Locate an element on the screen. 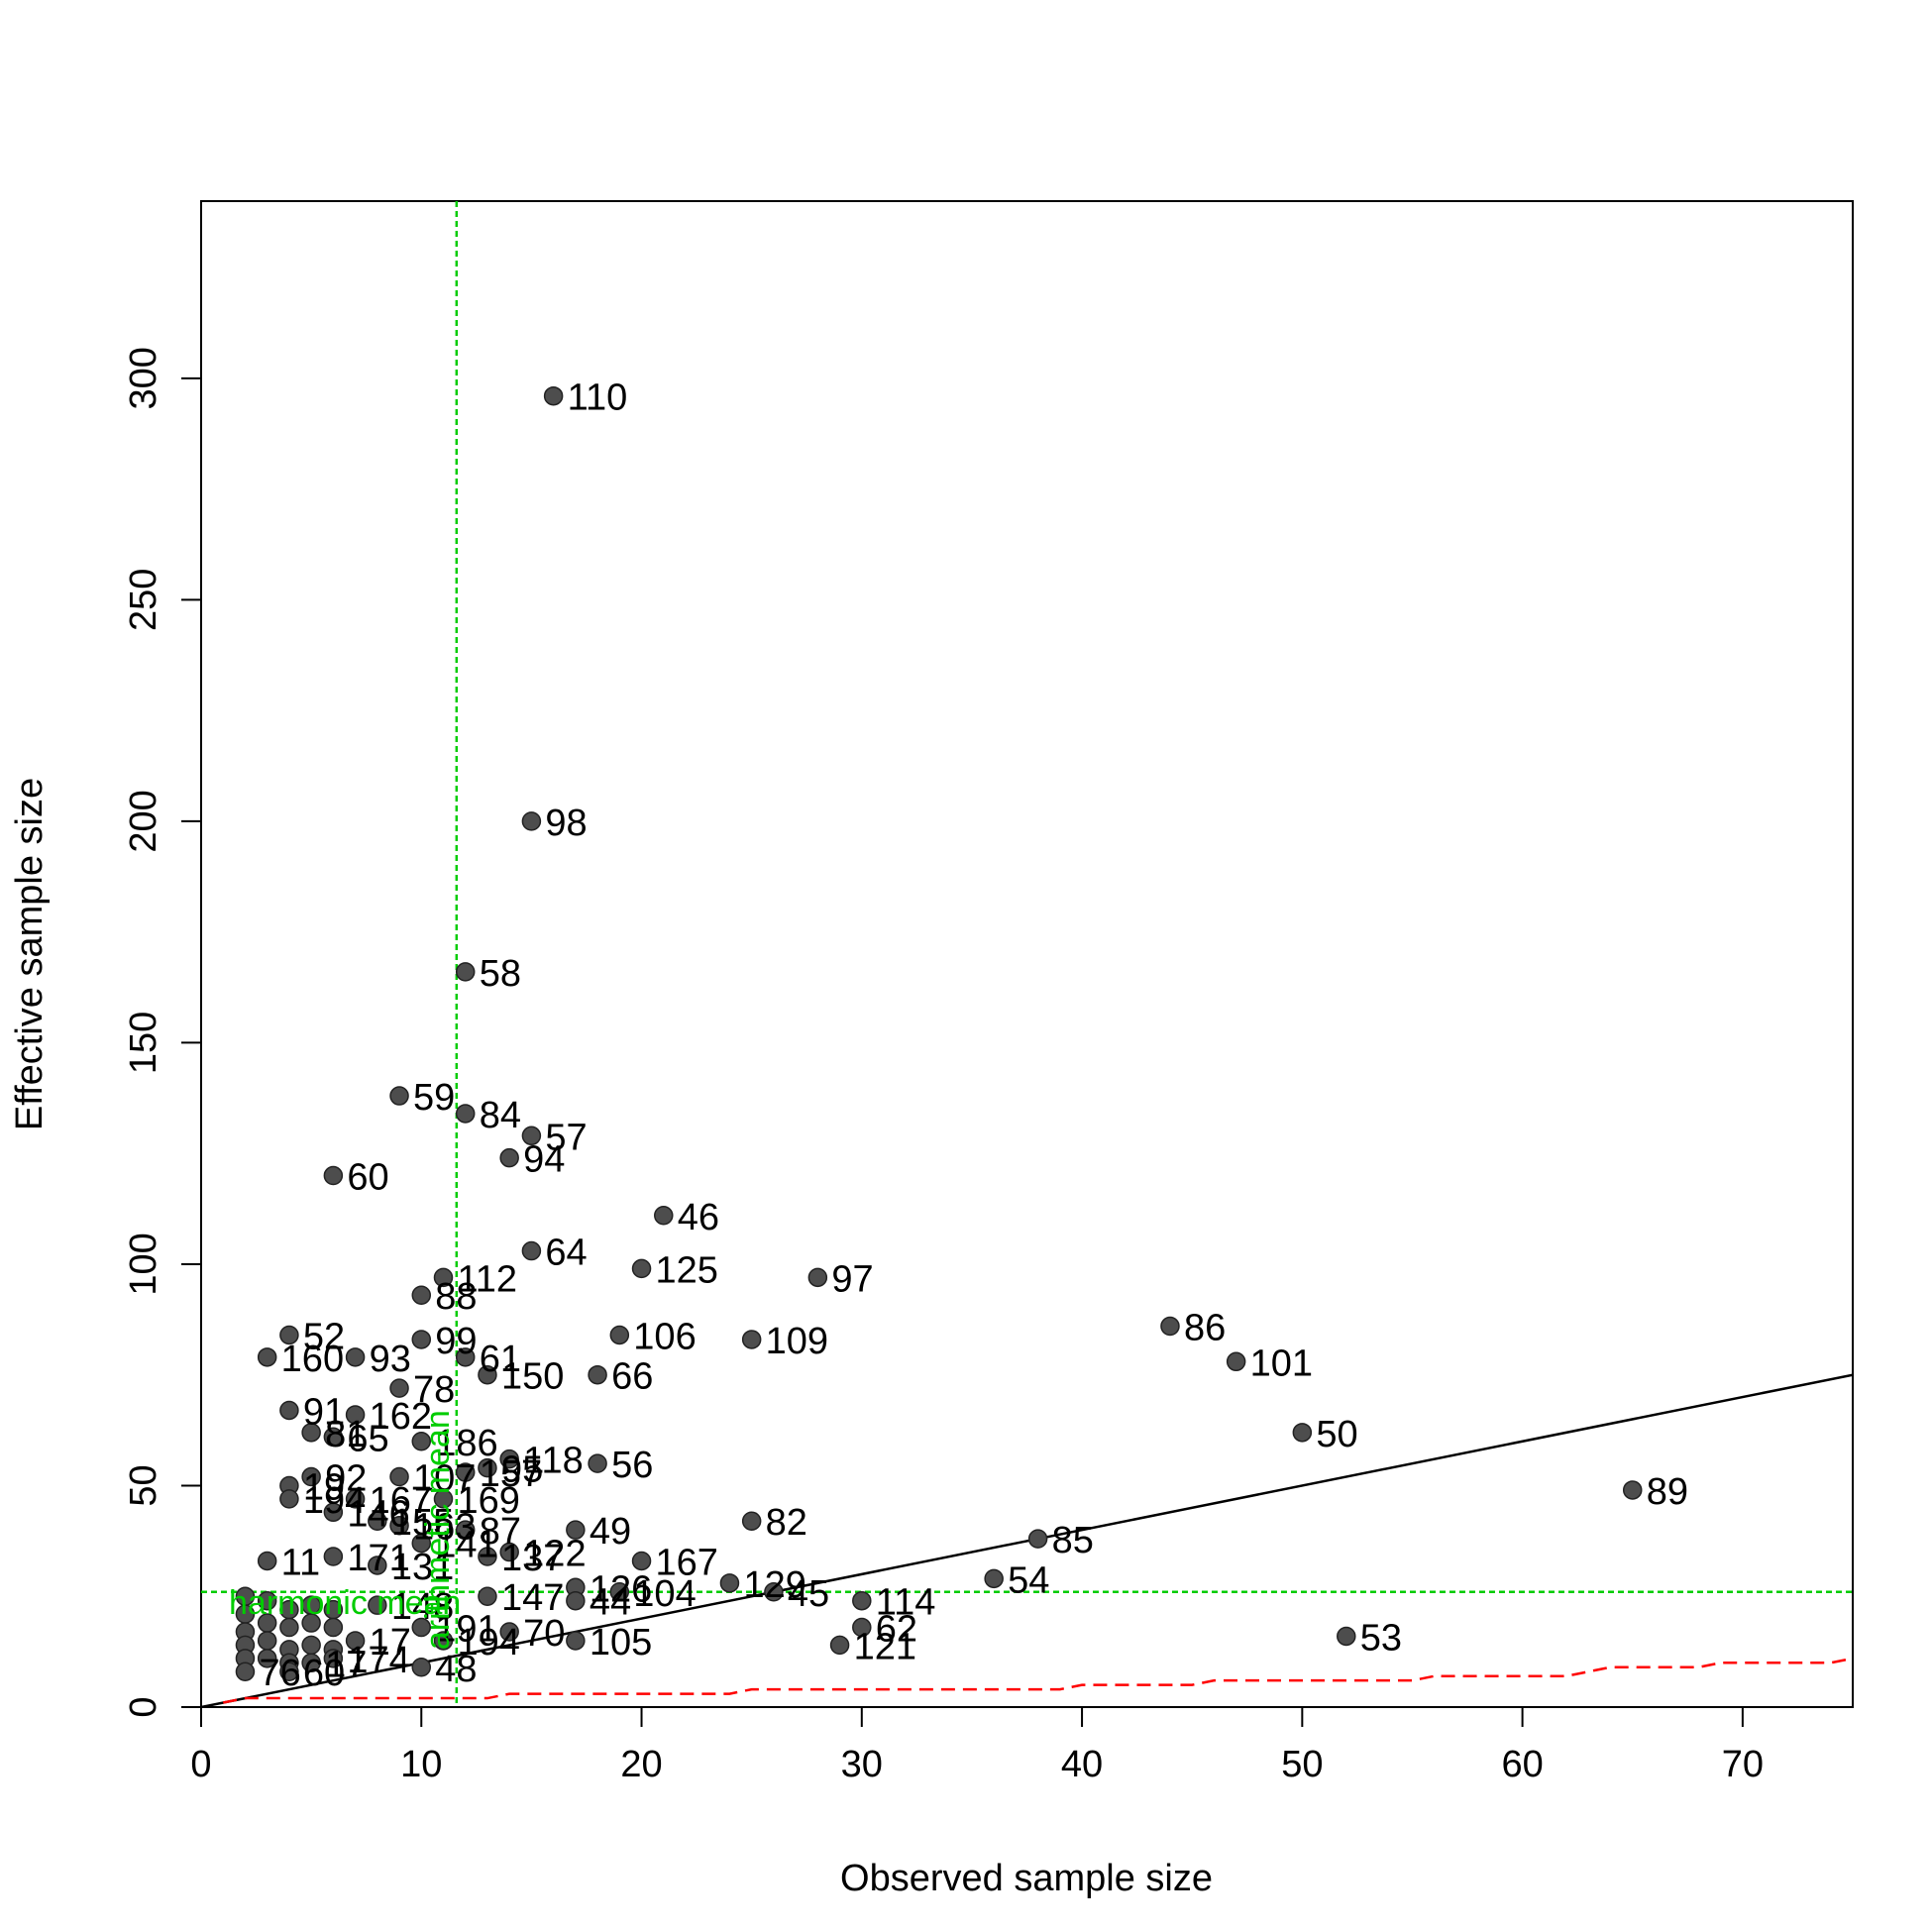 This screenshot has height=1932, width=1932. point-label: 147 is located at coordinates (533, 1598).